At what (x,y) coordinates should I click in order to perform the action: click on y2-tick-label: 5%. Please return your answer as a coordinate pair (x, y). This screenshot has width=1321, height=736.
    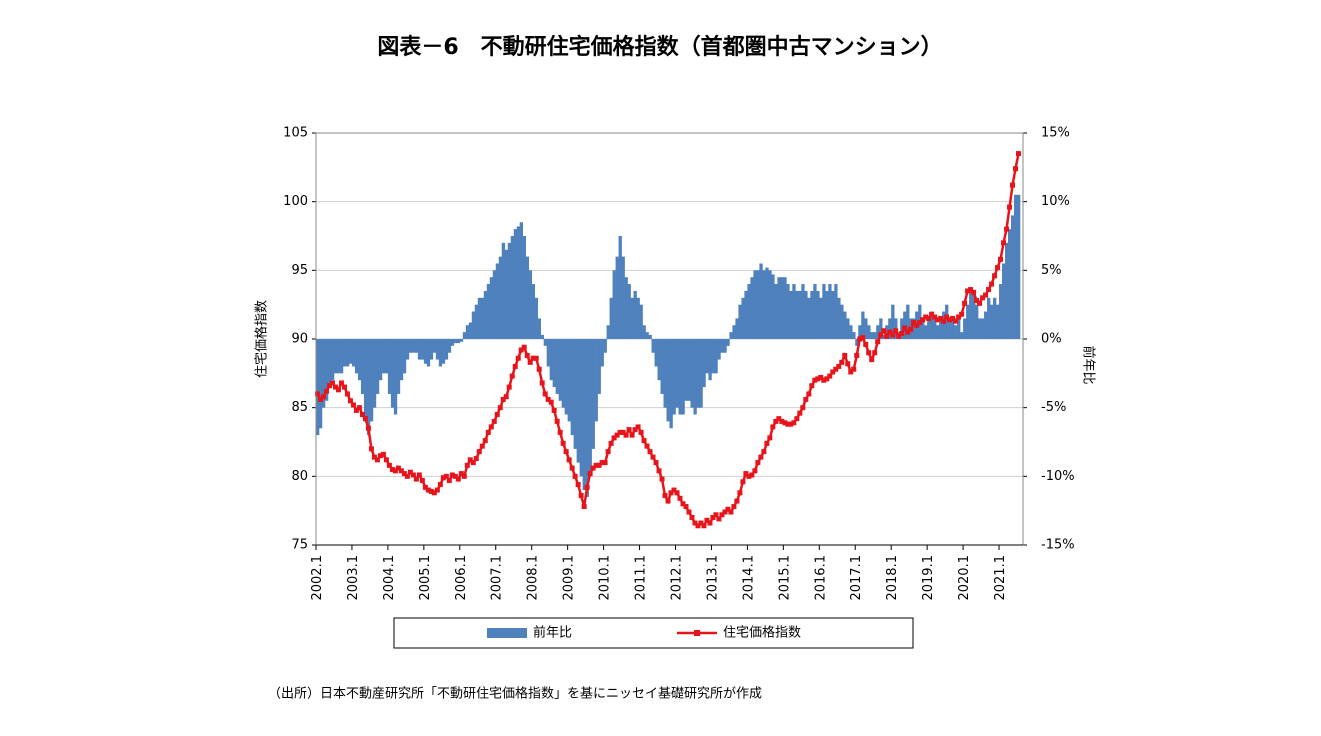
    Looking at the image, I should click on (1051, 270).